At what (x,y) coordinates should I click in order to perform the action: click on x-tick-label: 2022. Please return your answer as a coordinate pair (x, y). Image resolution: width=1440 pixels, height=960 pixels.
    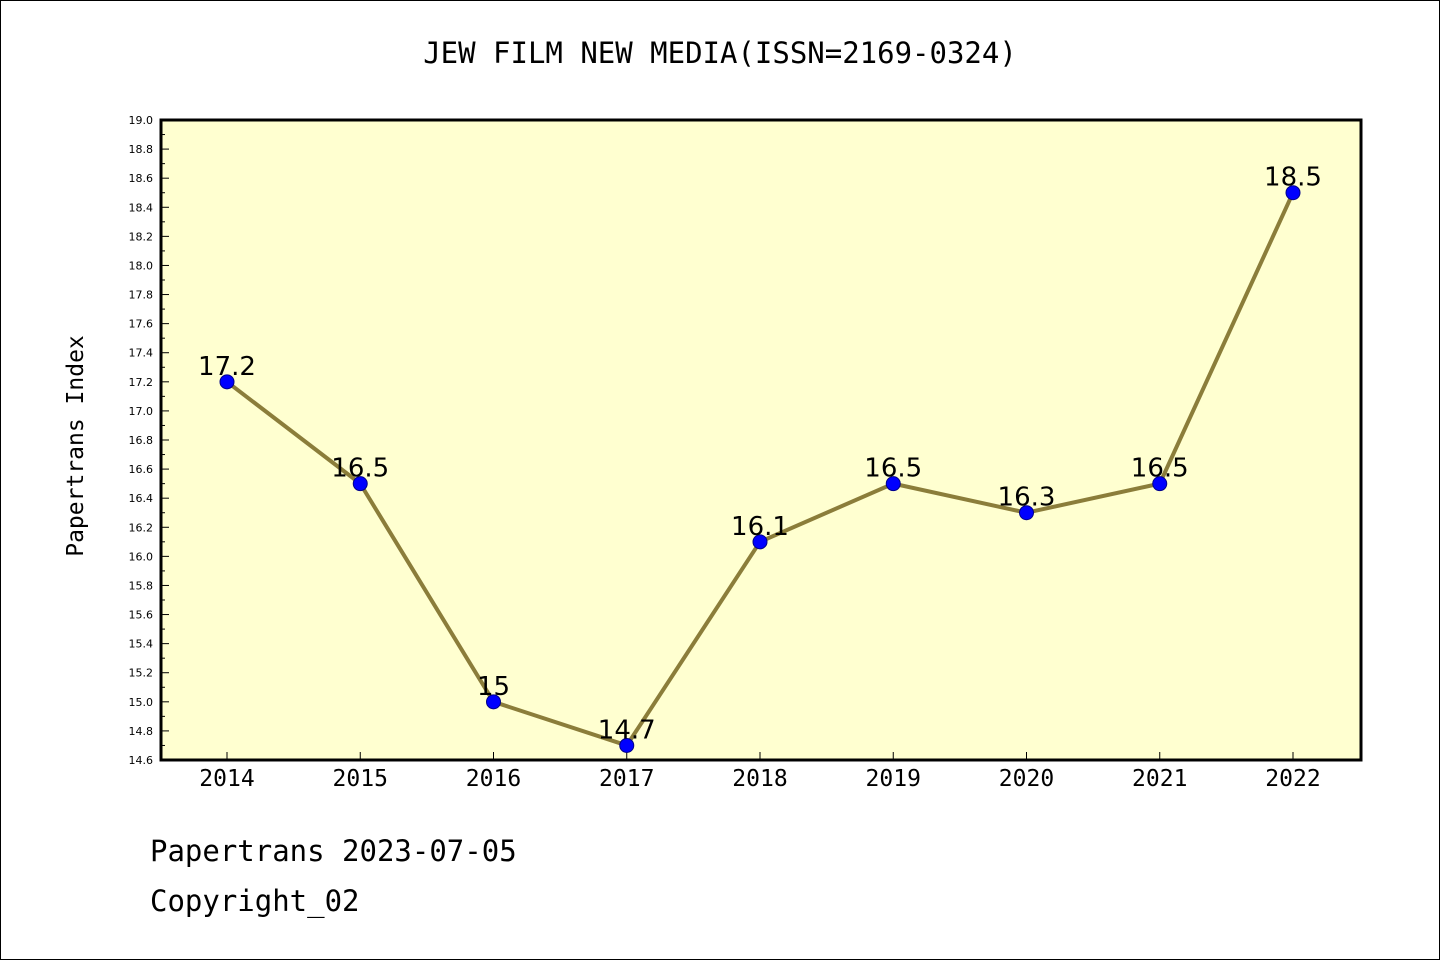
    Looking at the image, I should click on (1292, 779).